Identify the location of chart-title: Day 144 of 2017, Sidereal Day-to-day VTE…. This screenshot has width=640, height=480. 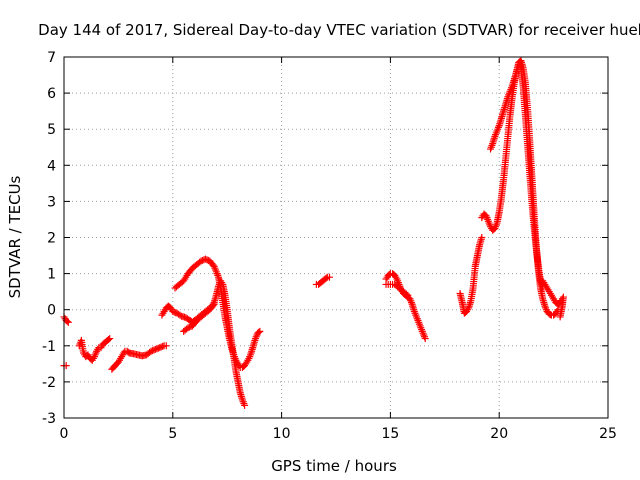
(339, 30).